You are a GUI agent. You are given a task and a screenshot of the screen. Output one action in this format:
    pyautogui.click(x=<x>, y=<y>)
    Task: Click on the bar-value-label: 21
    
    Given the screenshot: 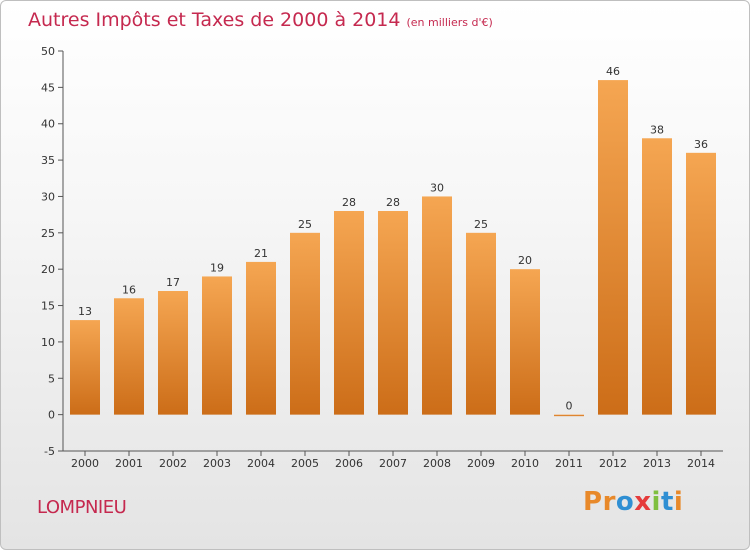 What is the action you would take?
    pyautogui.click(x=261, y=253)
    